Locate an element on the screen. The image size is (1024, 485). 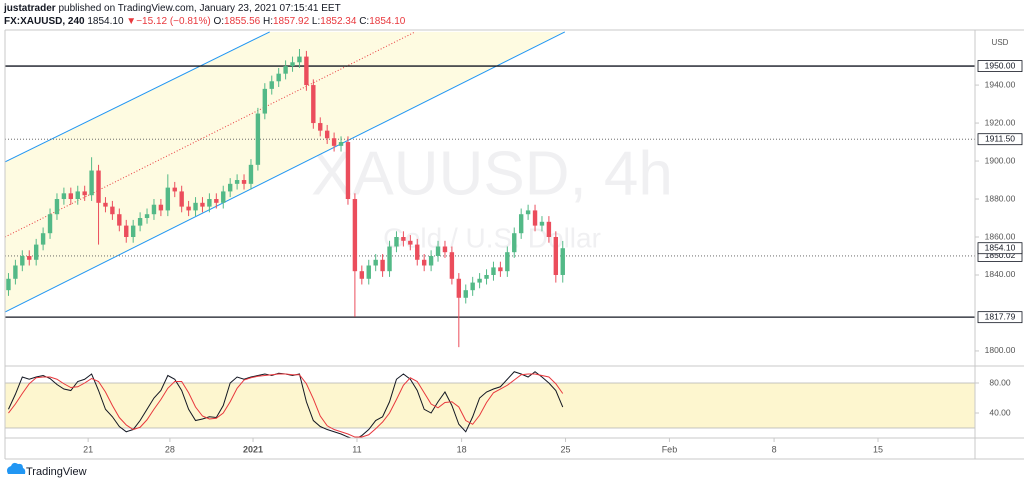
x-tick-label: 18 is located at coordinates (462, 449).